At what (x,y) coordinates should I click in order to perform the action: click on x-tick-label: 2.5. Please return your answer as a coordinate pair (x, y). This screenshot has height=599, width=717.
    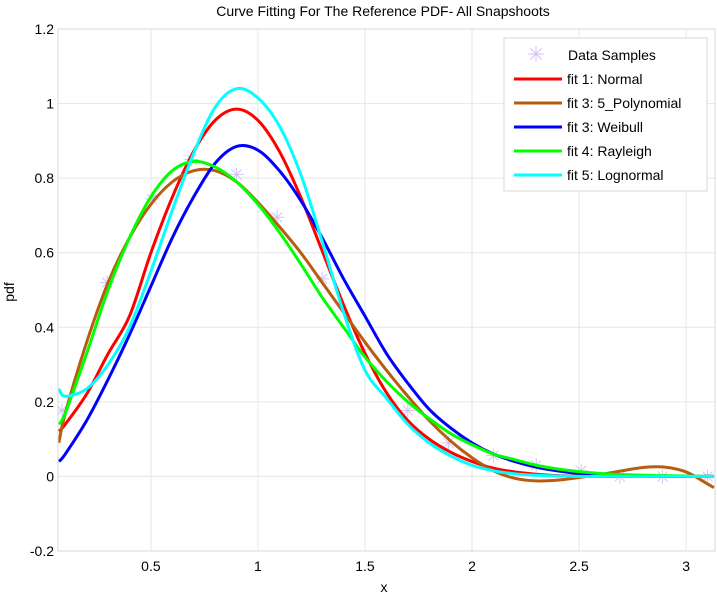
    Looking at the image, I should click on (579, 566).